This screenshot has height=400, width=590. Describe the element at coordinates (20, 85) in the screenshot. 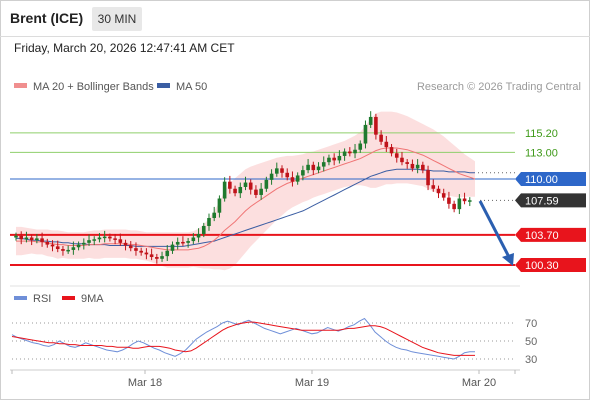

I see `ma20-legend-swatch` at that location.